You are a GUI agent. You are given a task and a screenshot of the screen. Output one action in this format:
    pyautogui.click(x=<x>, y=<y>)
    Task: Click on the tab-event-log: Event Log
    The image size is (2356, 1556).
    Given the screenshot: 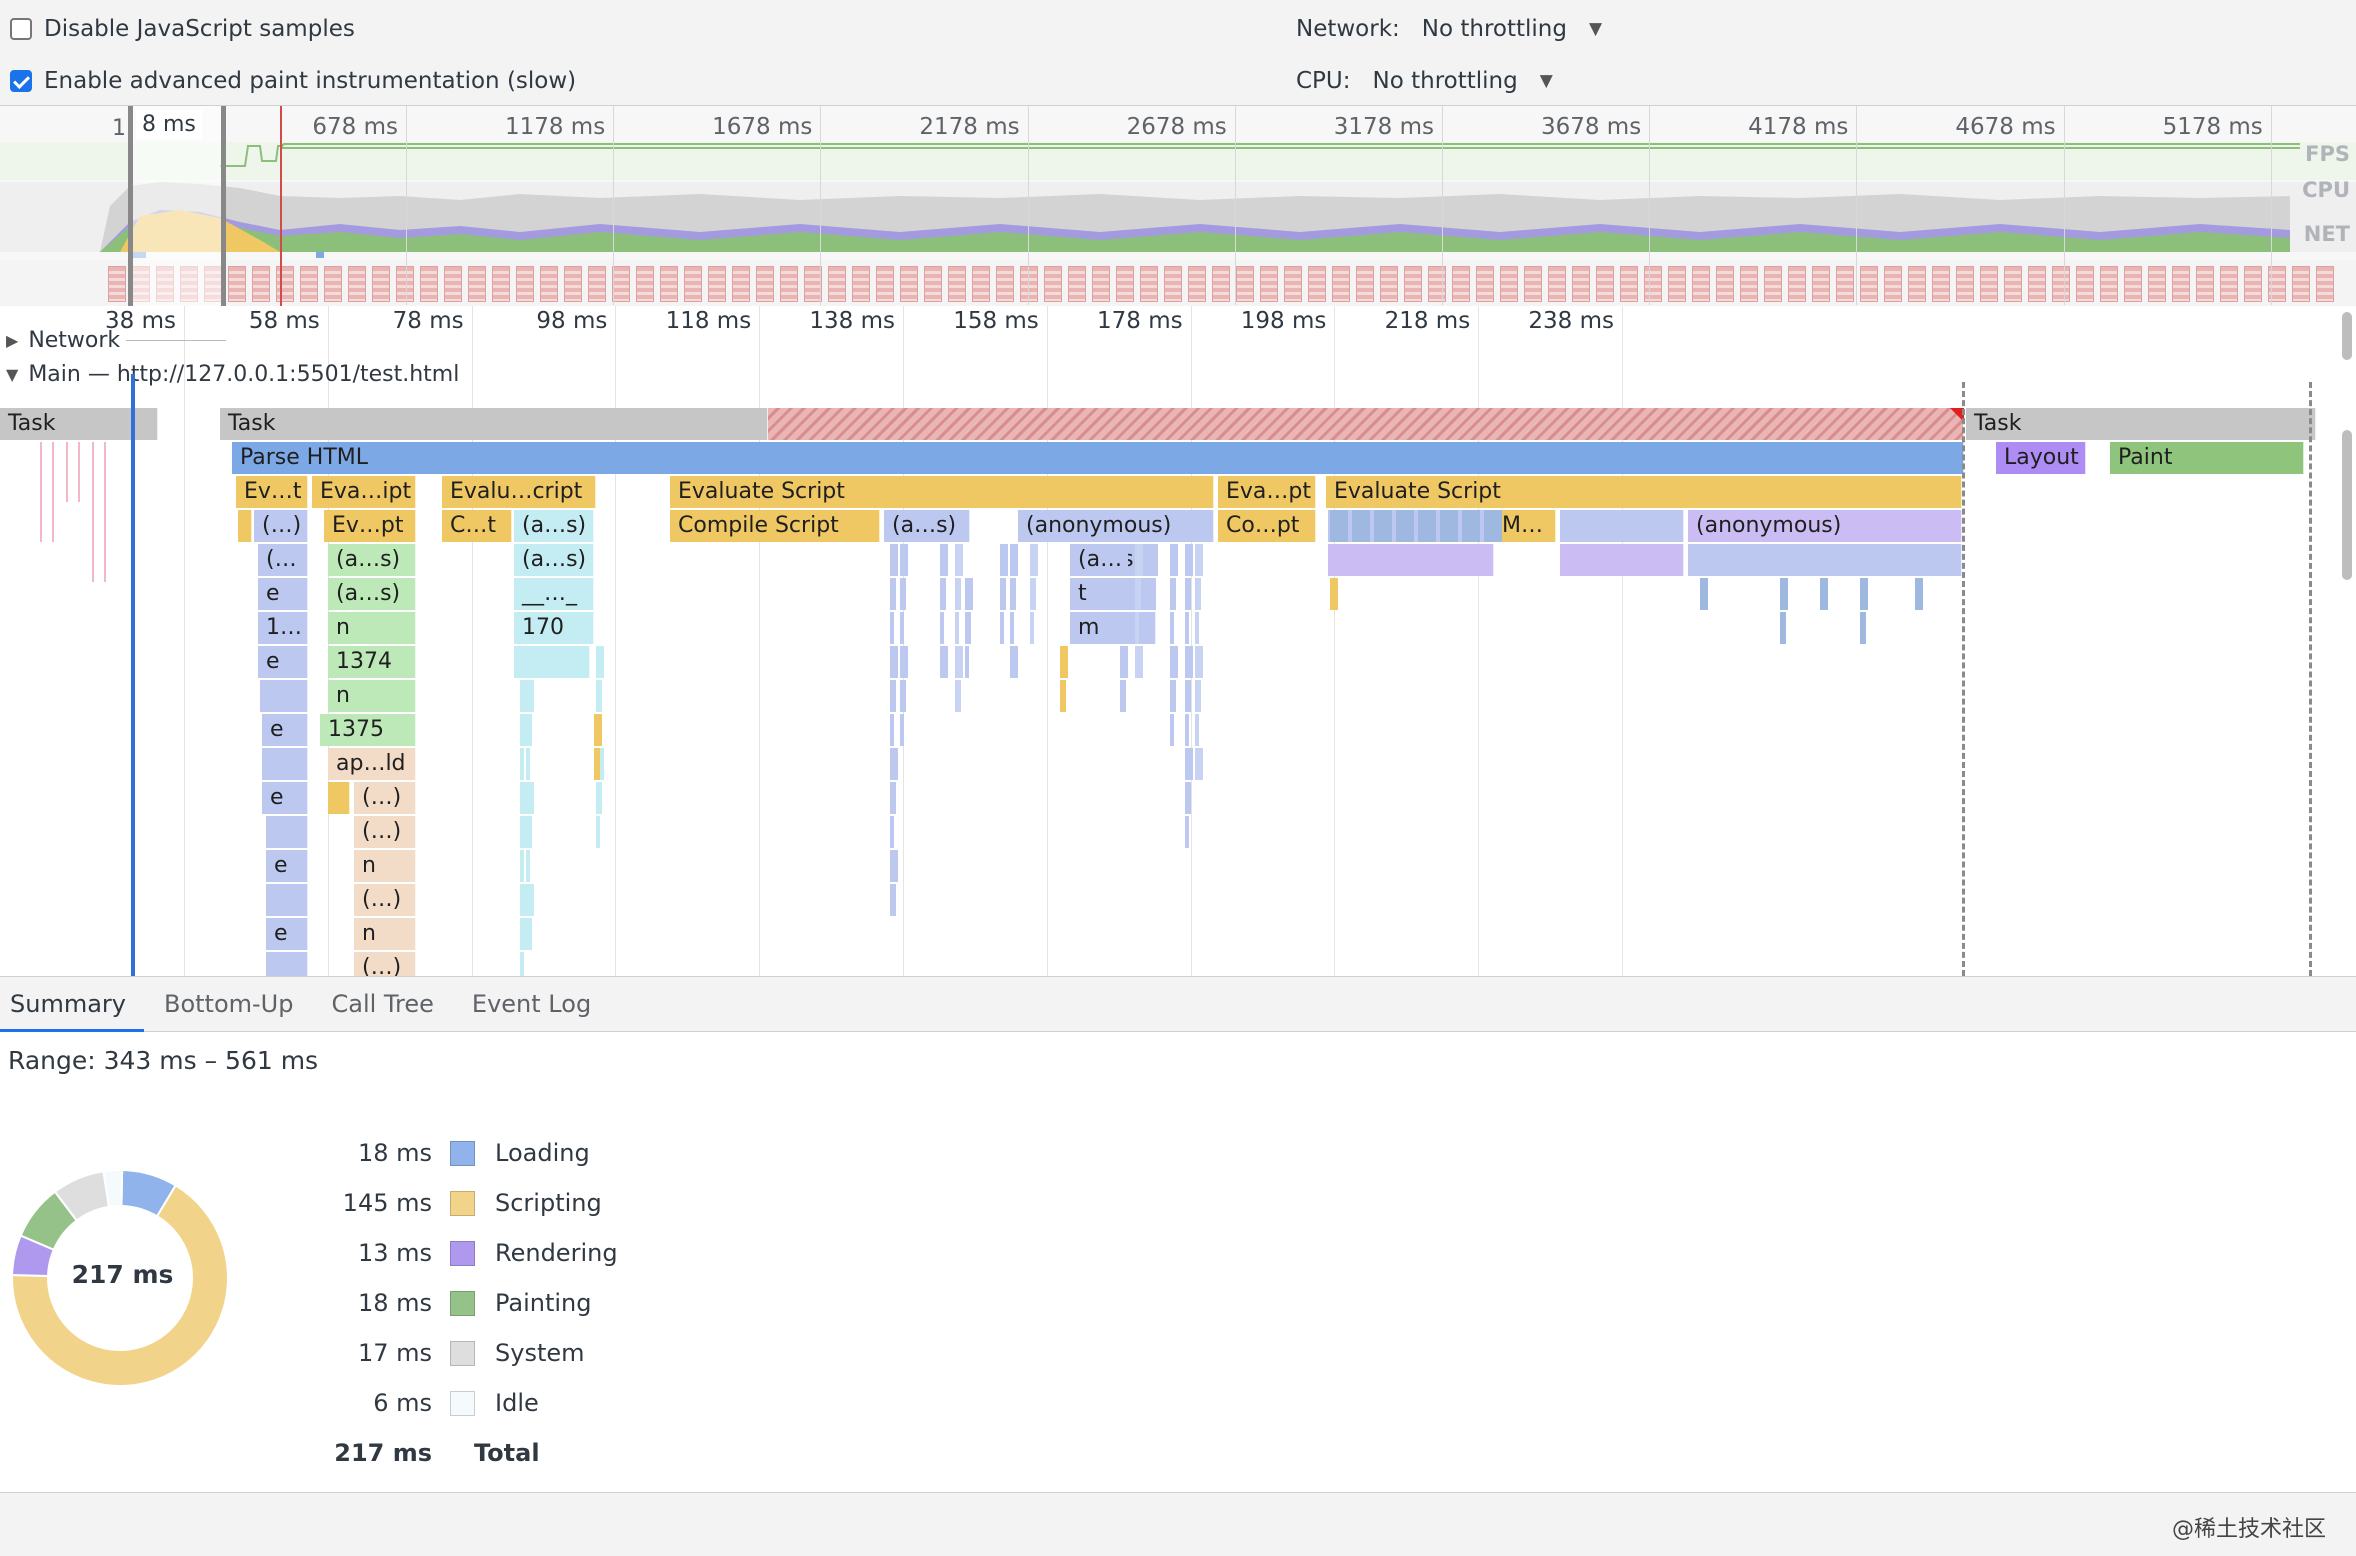 What is the action you would take?
    pyautogui.click(x=531, y=1004)
    